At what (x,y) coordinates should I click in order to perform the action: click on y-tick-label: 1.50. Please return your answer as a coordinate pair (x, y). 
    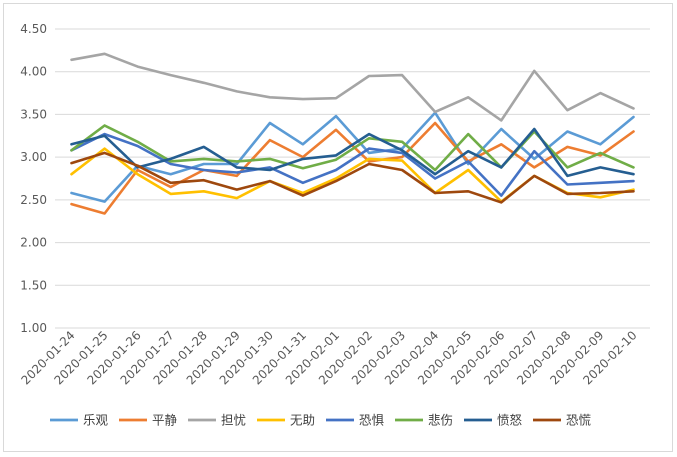
    Looking at the image, I should click on (33, 285).